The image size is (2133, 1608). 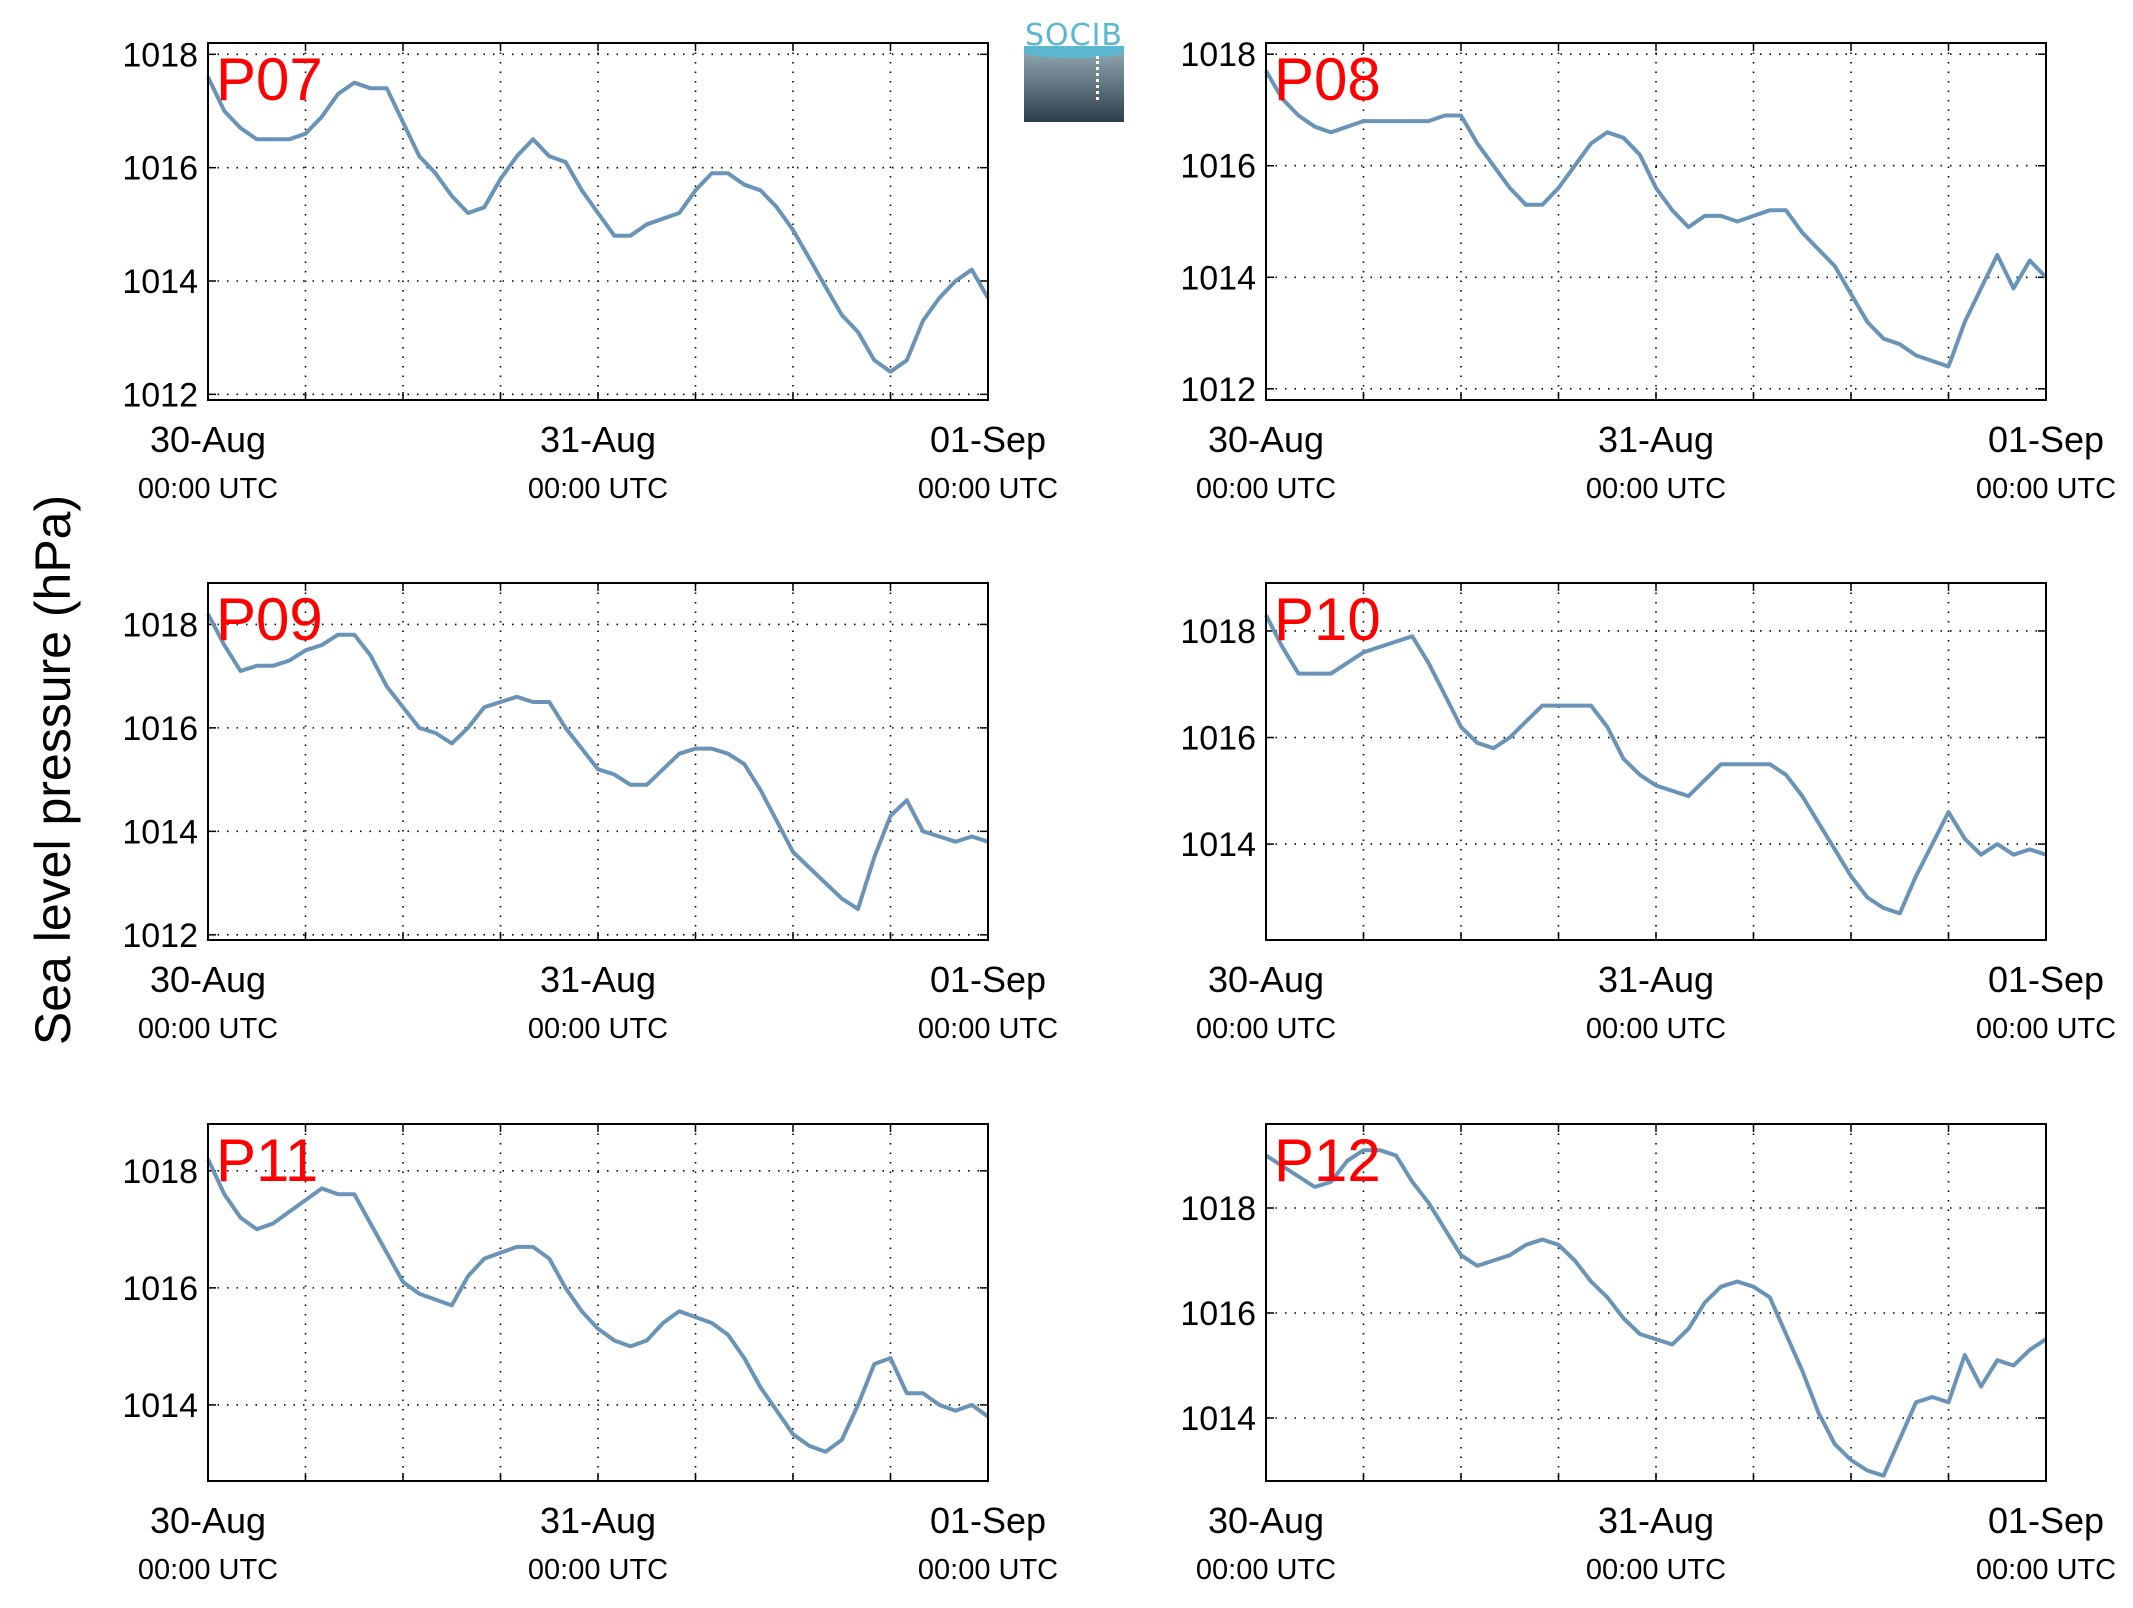 I want to click on series-line-p10, so click(x=1655, y=765).